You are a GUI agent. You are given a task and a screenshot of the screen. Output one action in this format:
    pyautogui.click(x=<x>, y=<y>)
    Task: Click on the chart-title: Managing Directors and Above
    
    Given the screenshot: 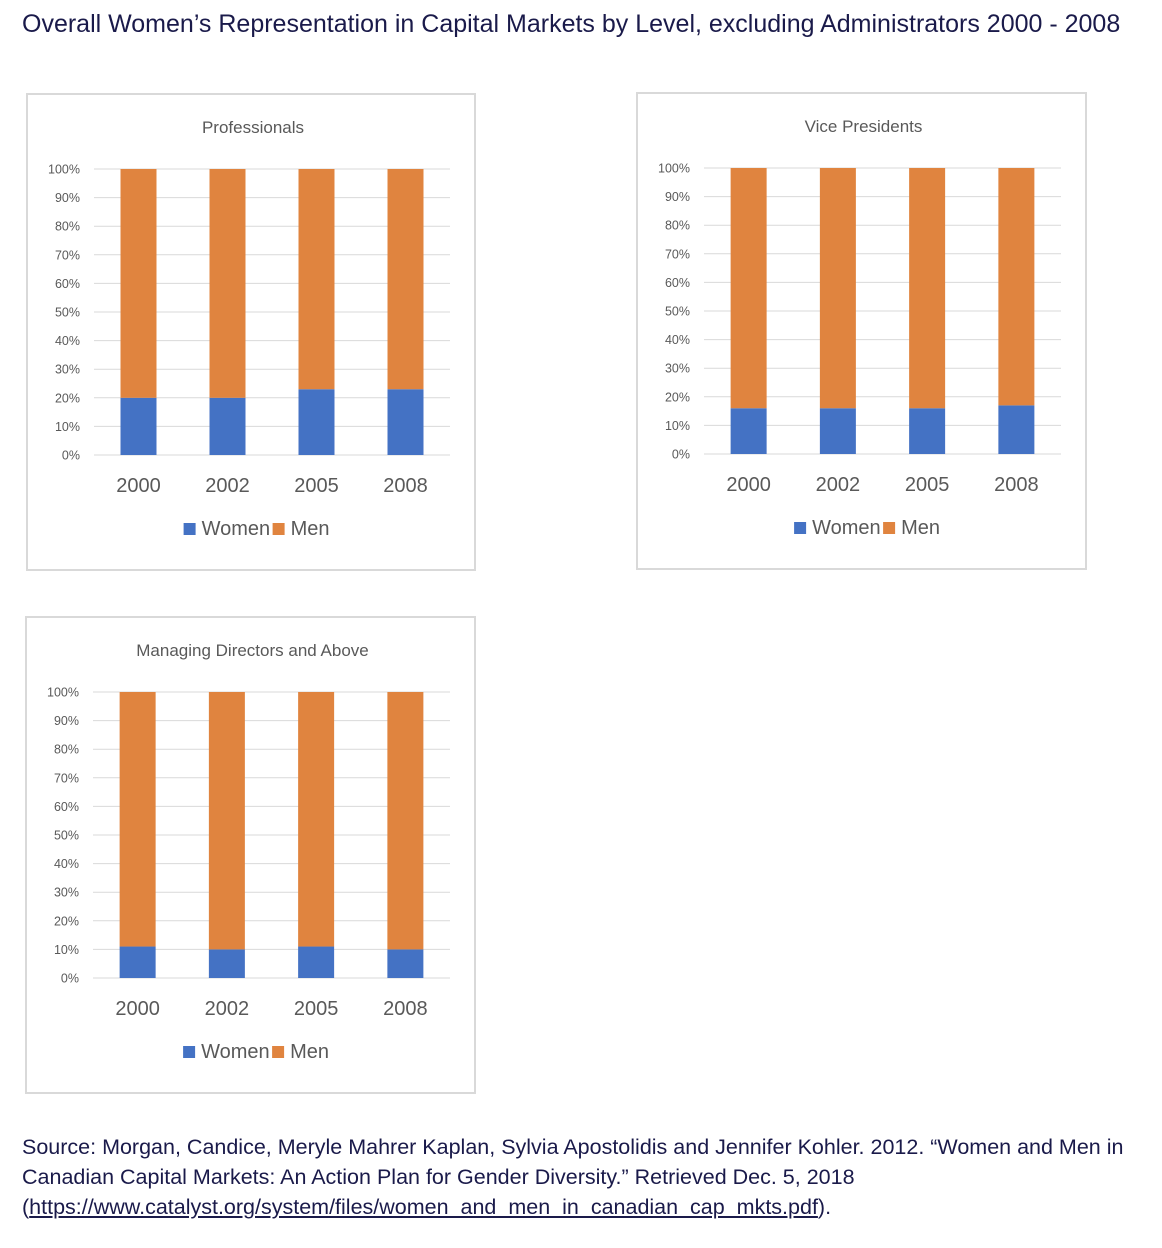 What is the action you would take?
    pyautogui.click(x=252, y=650)
    